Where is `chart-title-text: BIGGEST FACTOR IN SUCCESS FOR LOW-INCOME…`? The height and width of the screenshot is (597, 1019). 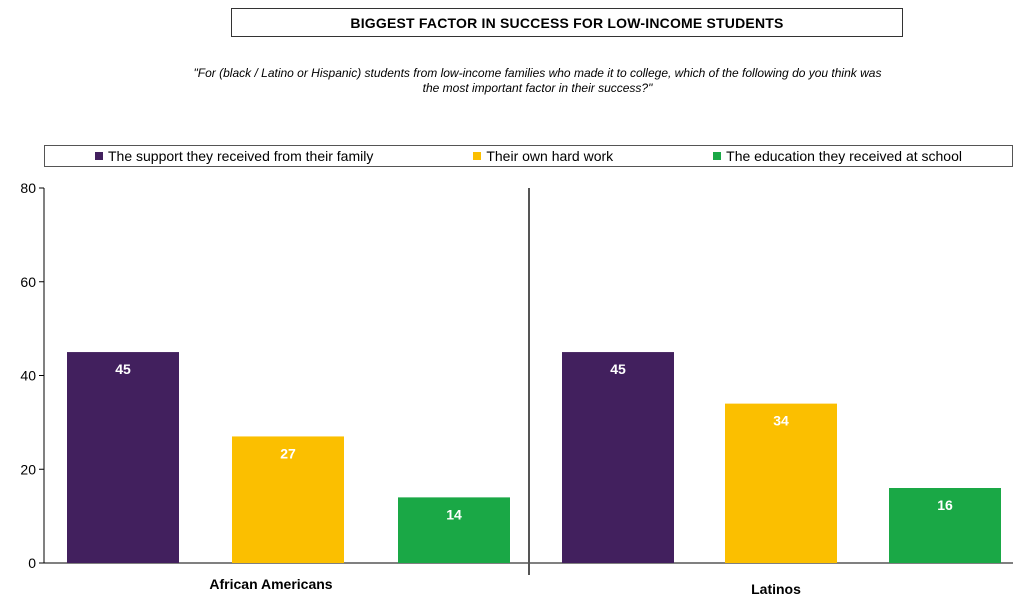 chart-title-text: BIGGEST FACTOR IN SUCCESS FOR LOW-INCOME… is located at coordinates (567, 22).